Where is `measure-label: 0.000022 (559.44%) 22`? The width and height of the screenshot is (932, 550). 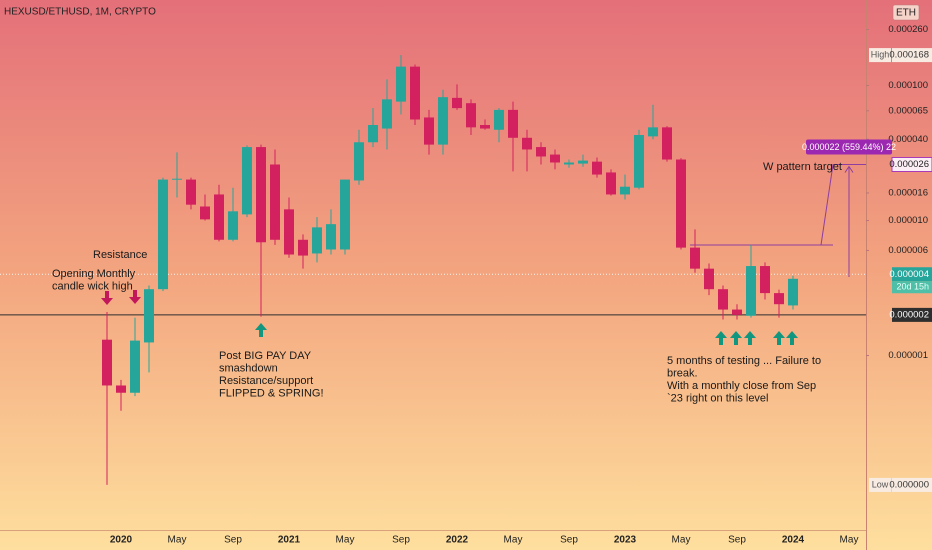 measure-label: 0.000022 (559.44%) 22 is located at coordinates (849, 147).